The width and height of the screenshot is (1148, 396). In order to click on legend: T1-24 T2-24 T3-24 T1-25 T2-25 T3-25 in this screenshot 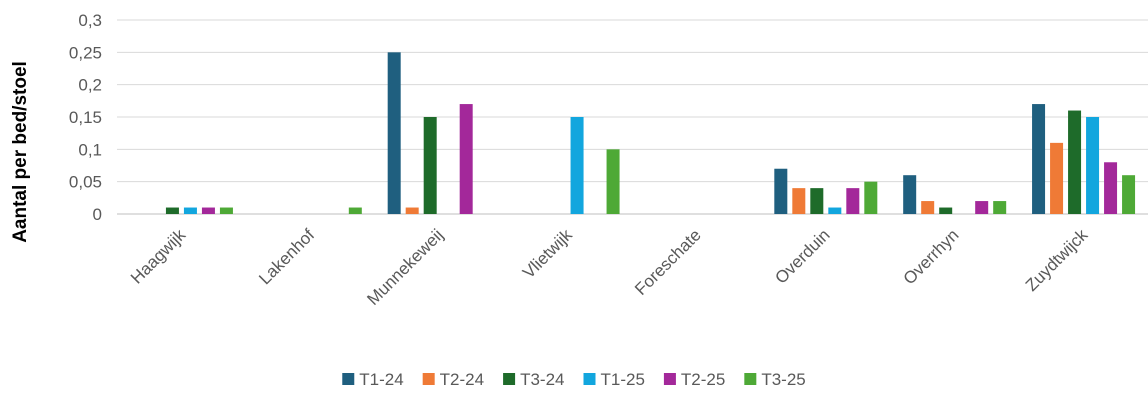, I will do `click(574, 379)`.